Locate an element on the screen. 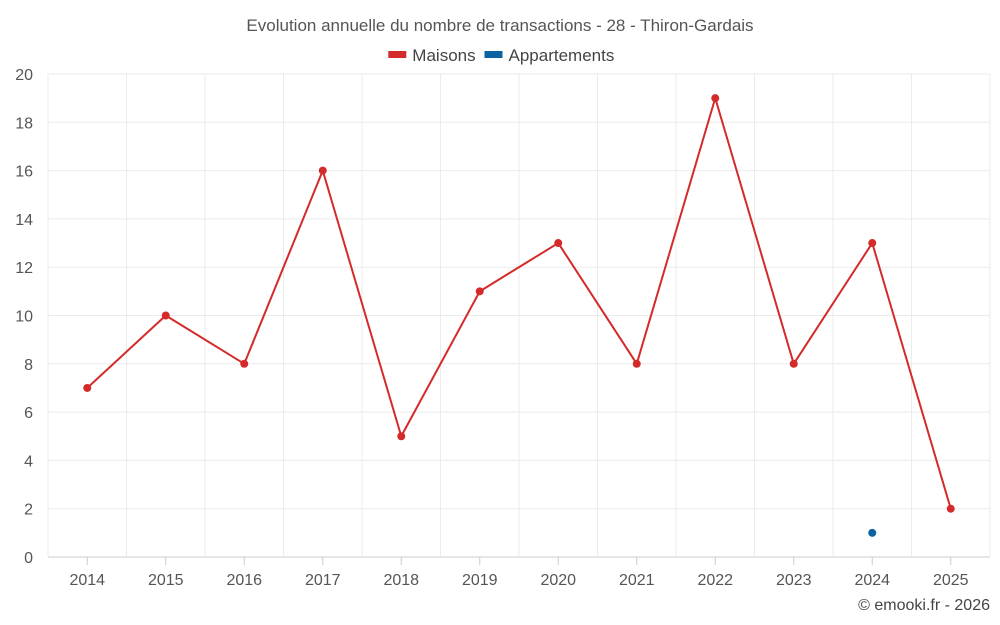  y-tick-label: 4 is located at coordinates (28, 461).